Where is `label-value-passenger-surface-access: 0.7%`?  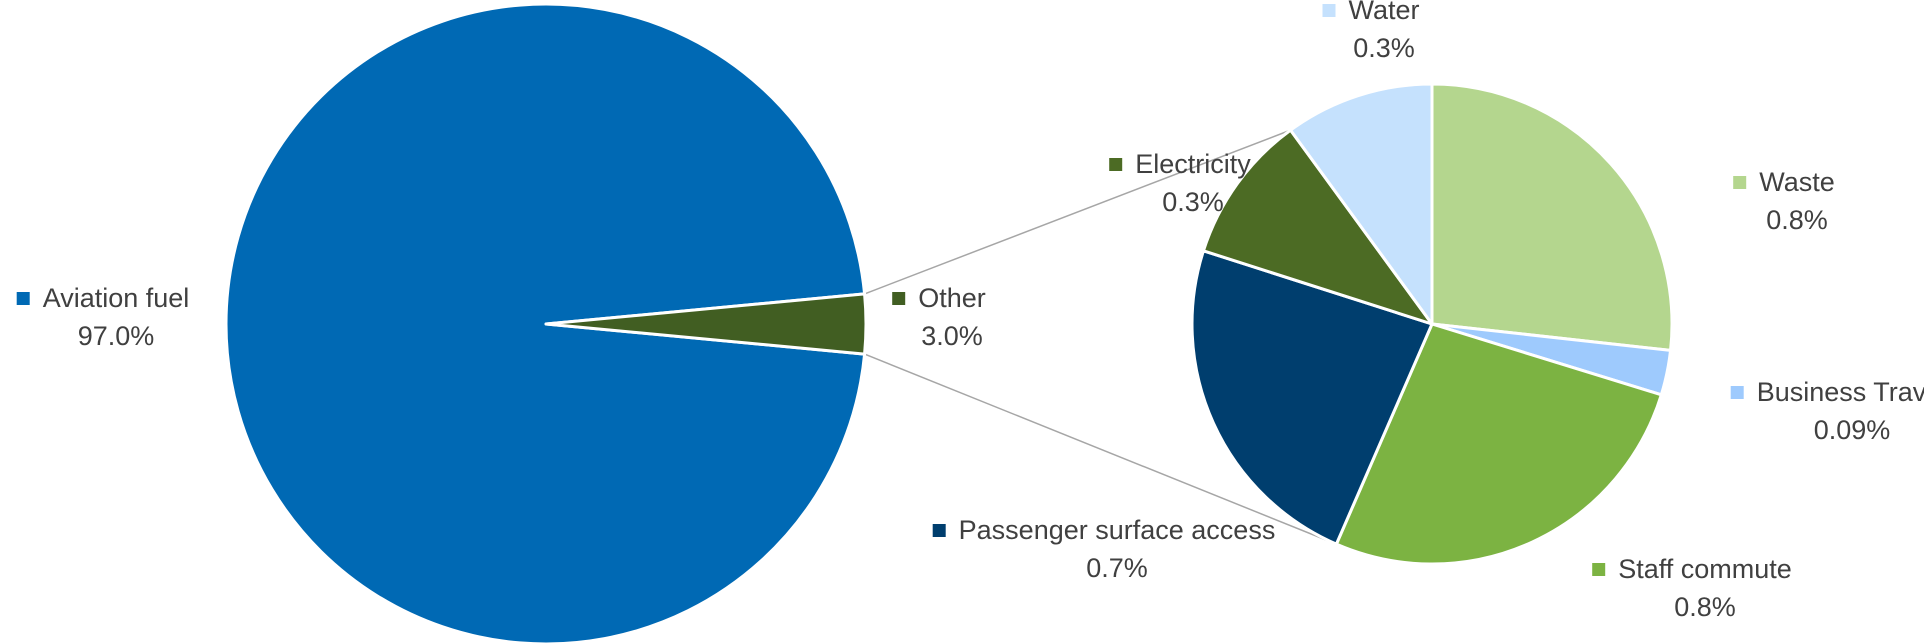 label-value-passenger-surface-access: 0.7% is located at coordinates (1117, 568).